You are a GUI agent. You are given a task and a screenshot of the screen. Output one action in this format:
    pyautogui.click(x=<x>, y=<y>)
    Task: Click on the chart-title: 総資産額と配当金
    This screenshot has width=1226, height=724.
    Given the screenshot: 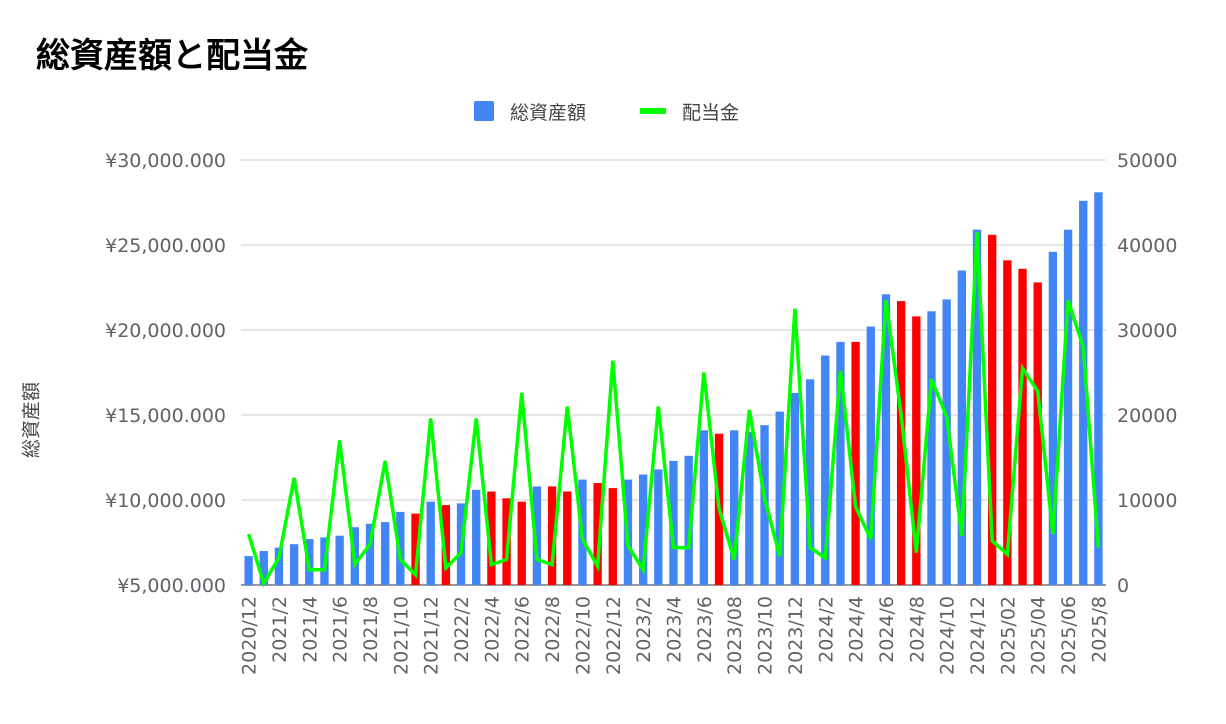 What is the action you would take?
    pyautogui.click(x=172, y=56)
    